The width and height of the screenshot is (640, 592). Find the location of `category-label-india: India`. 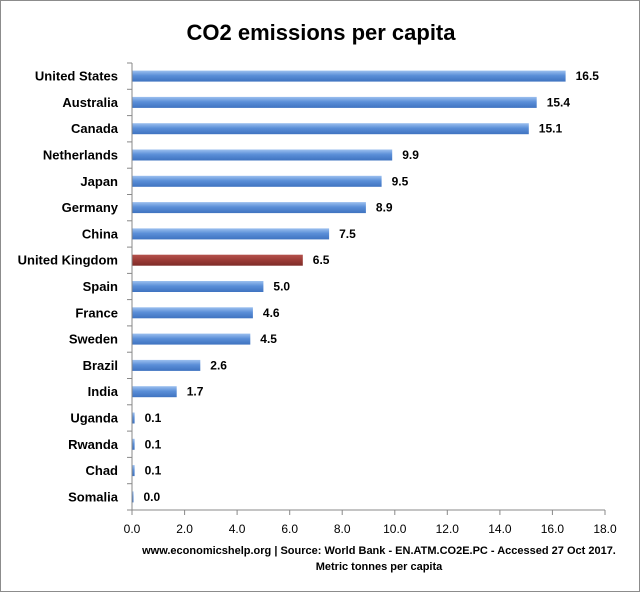

category-label-india: India is located at coordinates (103, 391).